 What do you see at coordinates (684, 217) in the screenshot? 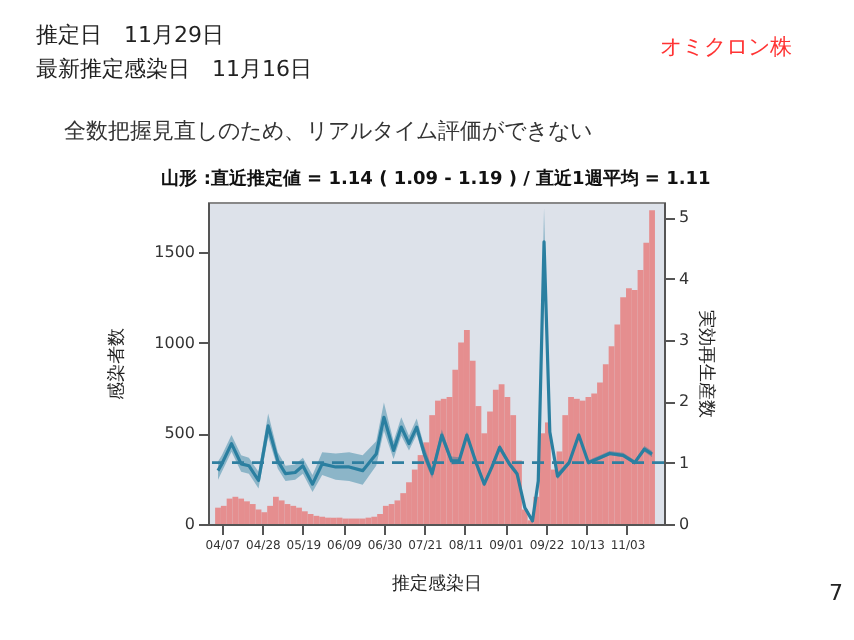
I see `y2-tick-label: 5` at bounding box center [684, 217].